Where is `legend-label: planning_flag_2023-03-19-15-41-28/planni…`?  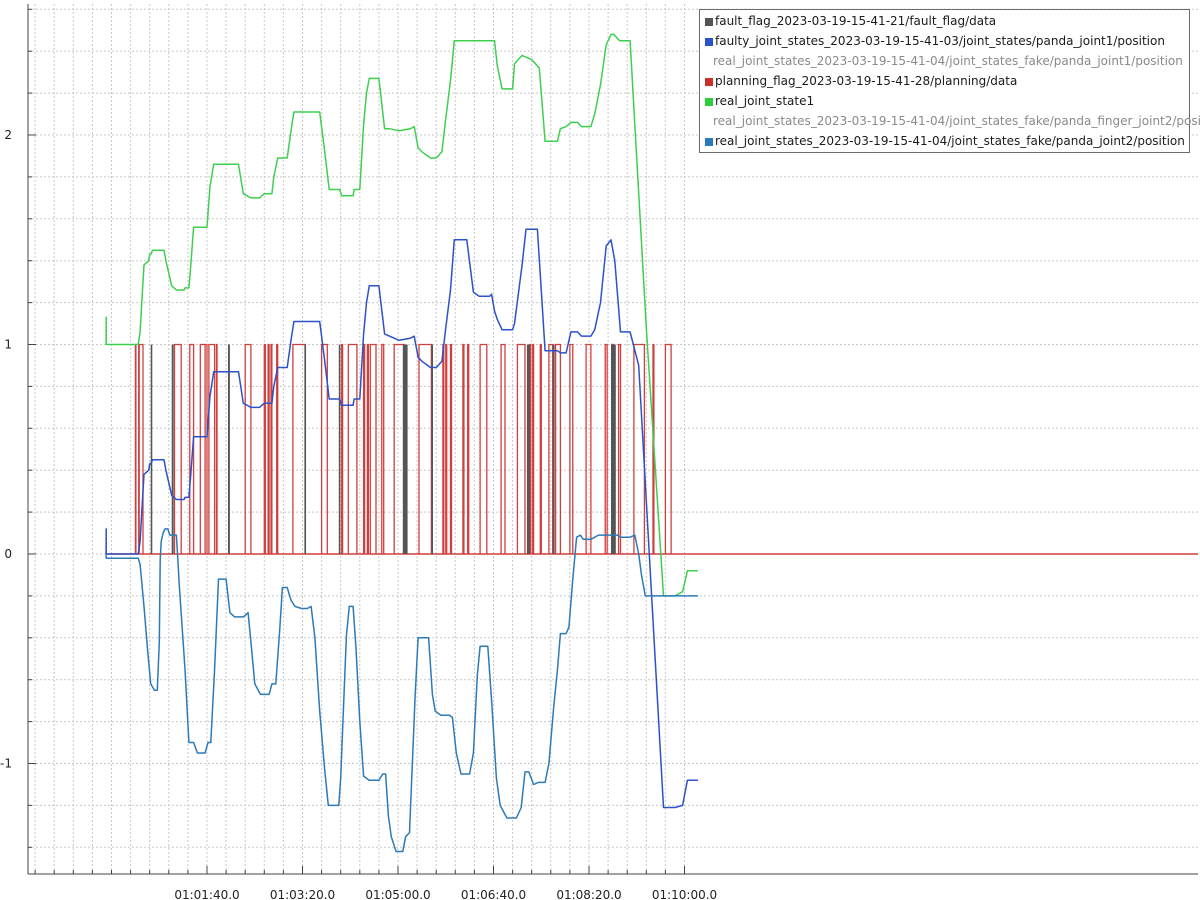 legend-label: planning_flag_2023-03-19-15-41-28/planni… is located at coordinates (866, 81).